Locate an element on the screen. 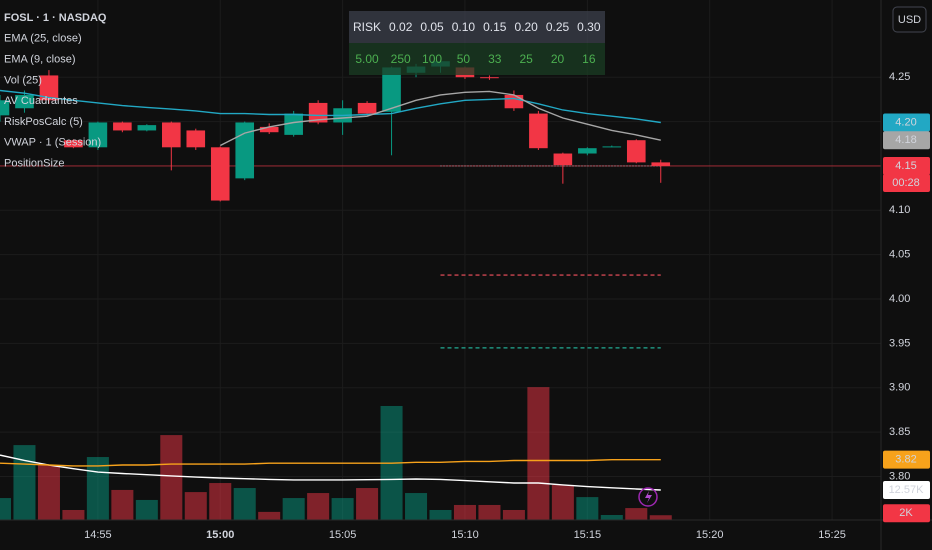 The image size is (932, 550). legend-item: Vol (25) is located at coordinates (23, 80).